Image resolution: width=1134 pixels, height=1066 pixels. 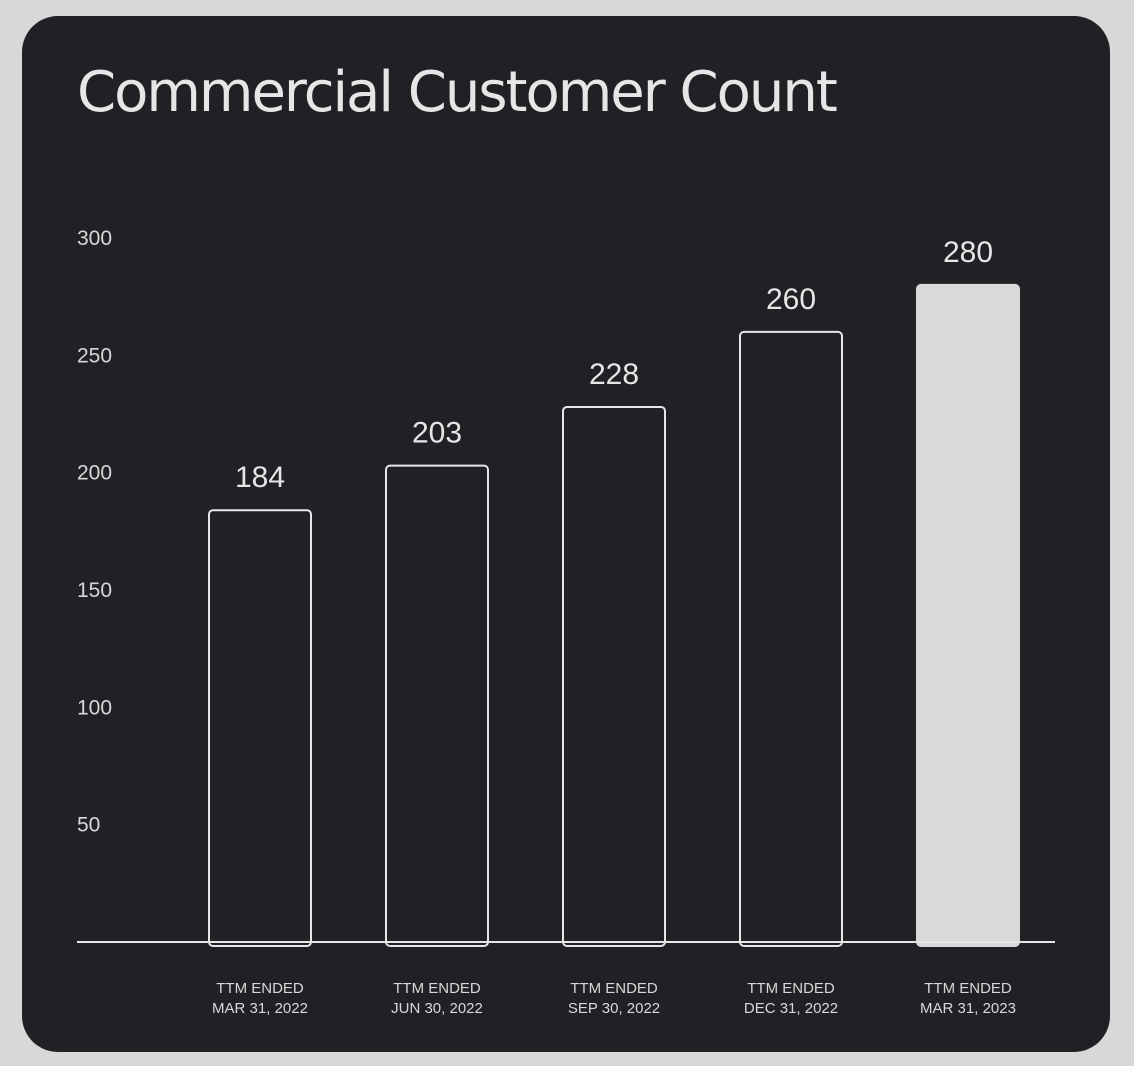 I want to click on value-label: 260, so click(x=791, y=299).